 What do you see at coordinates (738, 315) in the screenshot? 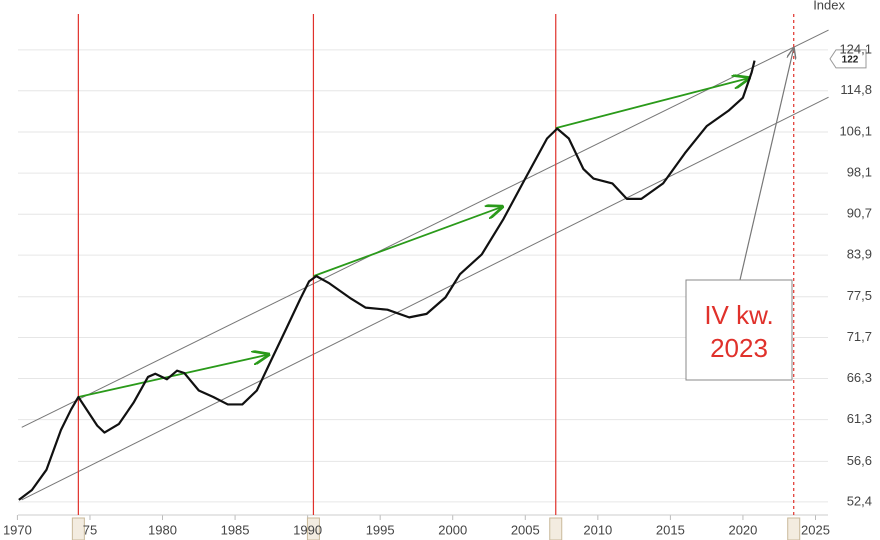
I see `annotation-text: IV kw.` at bounding box center [738, 315].